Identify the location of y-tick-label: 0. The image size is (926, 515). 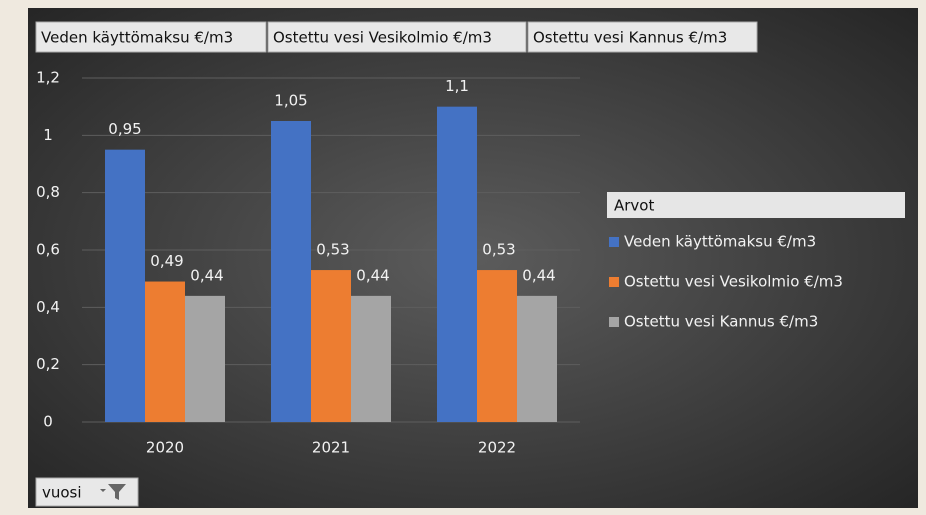
(48, 422).